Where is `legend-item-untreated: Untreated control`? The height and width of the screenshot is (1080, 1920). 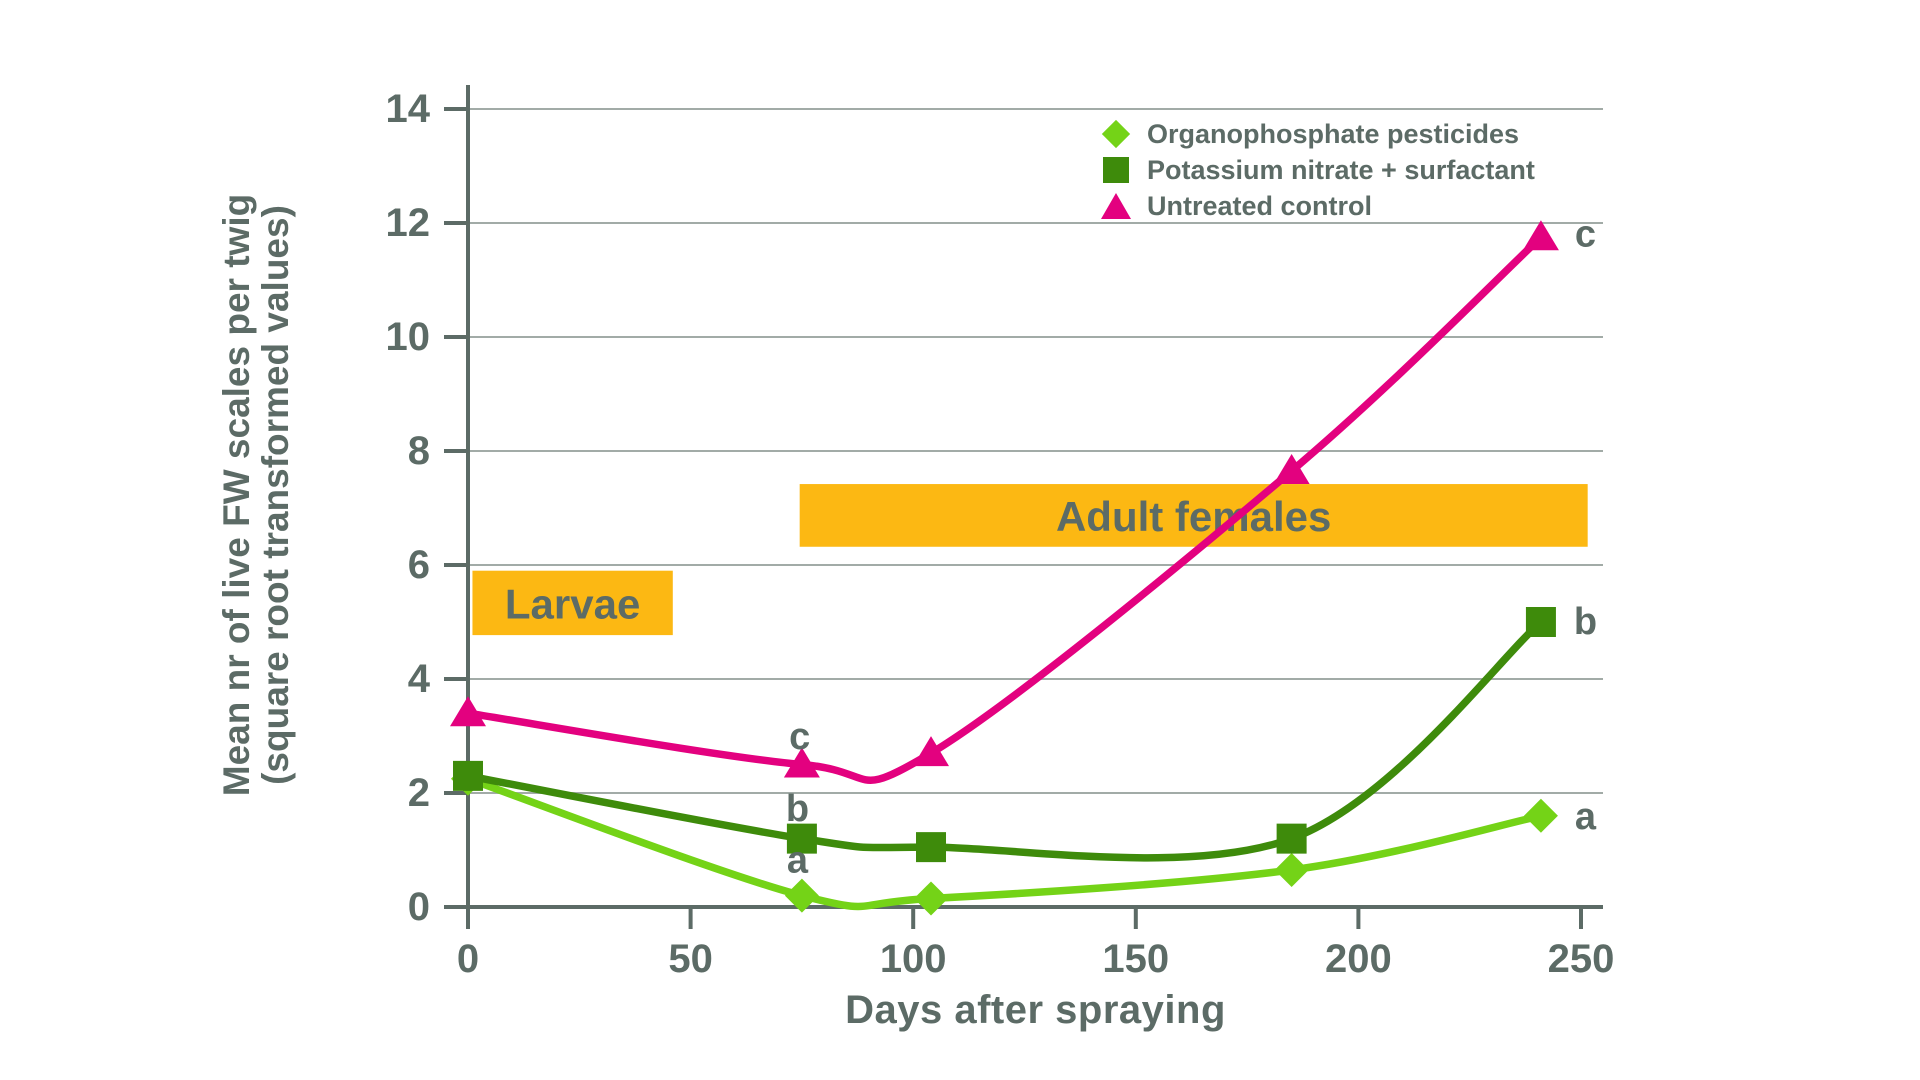 legend-item-untreated: Untreated control is located at coordinates (1317, 206).